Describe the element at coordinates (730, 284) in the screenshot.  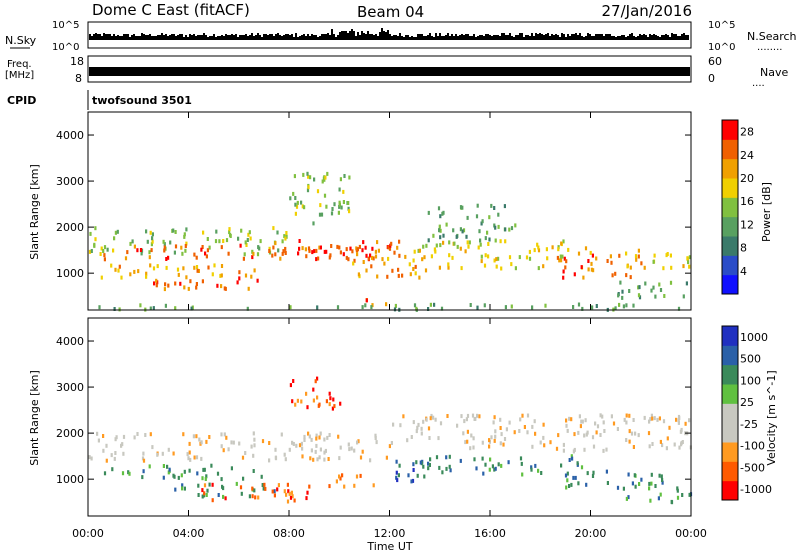
I see `colorbar-segment` at that location.